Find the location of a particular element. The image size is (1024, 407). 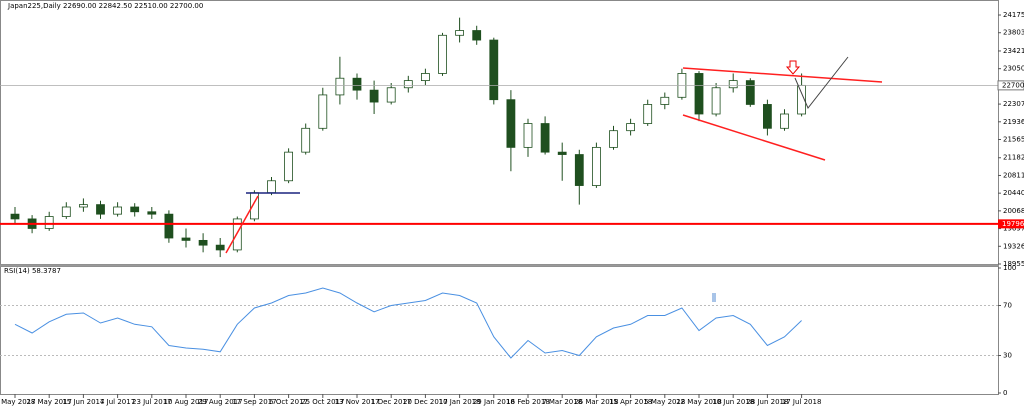

current-price-label: 22700.00 is located at coordinates (1013, 85).